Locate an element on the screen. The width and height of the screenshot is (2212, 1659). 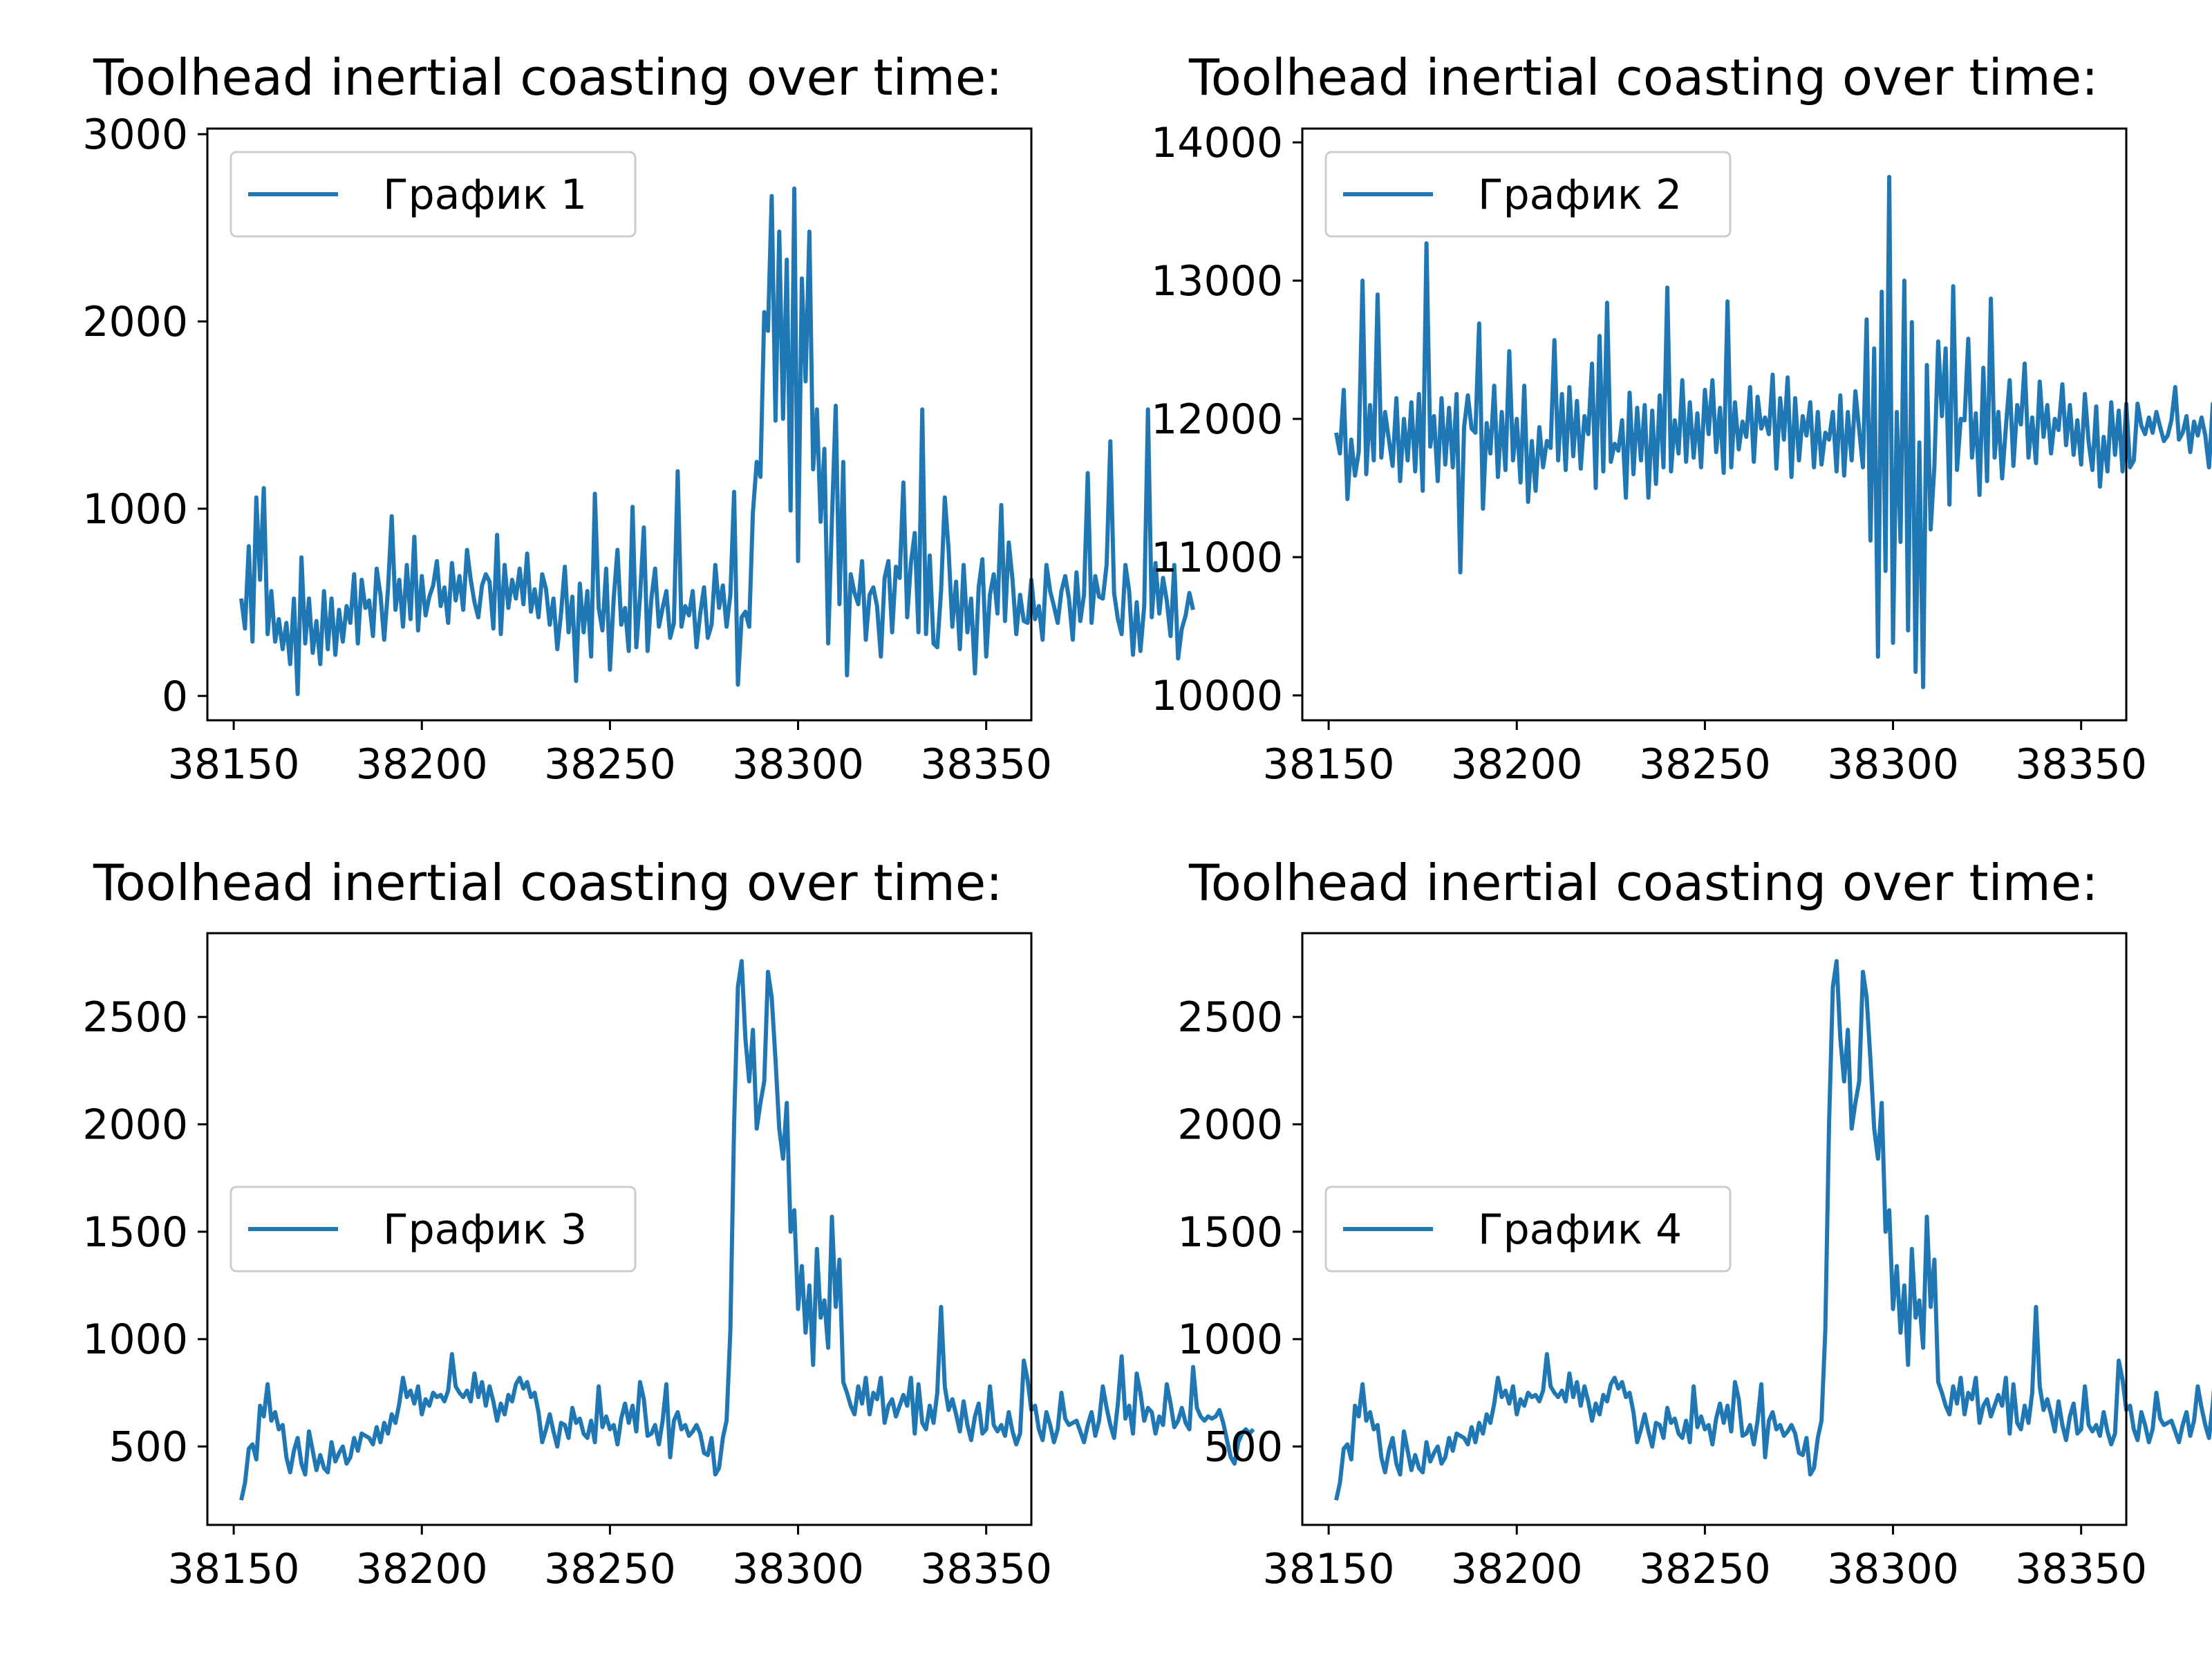
y-tick-label: 0 is located at coordinates (175, 697).